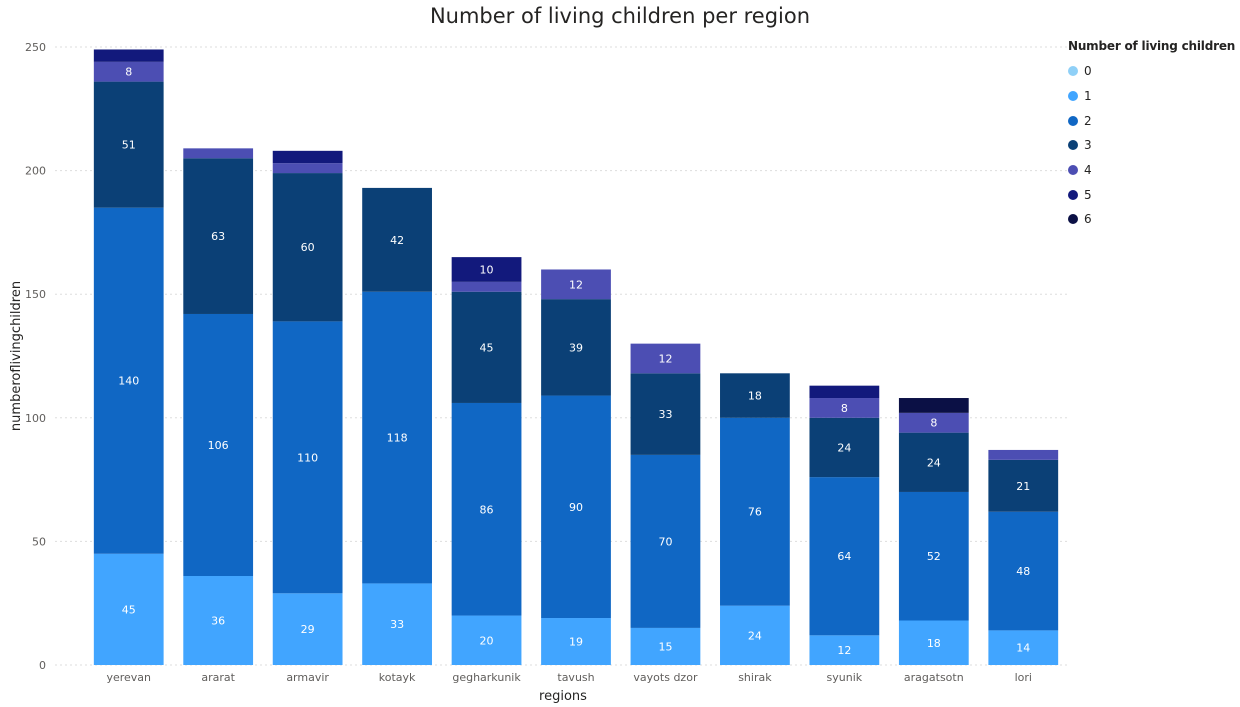  What do you see at coordinates (35, 47) in the screenshot?
I see `y-tick-label: 250` at bounding box center [35, 47].